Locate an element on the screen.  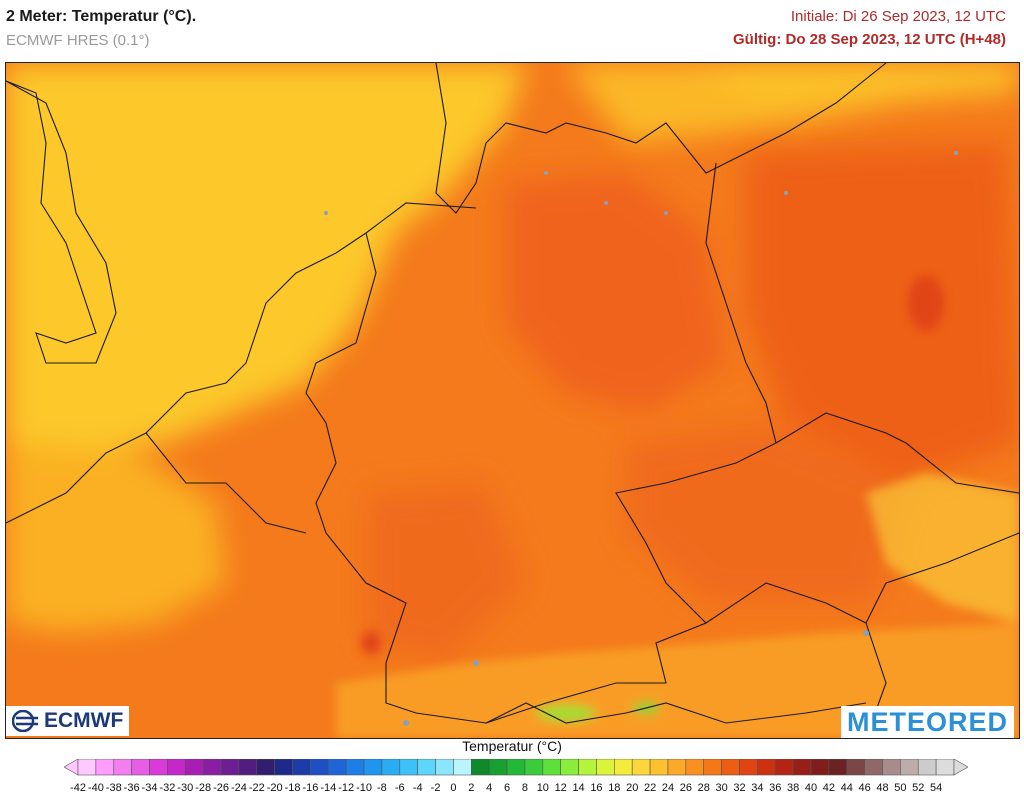
colorbar-tick-label: -14 is located at coordinates (328, 788).